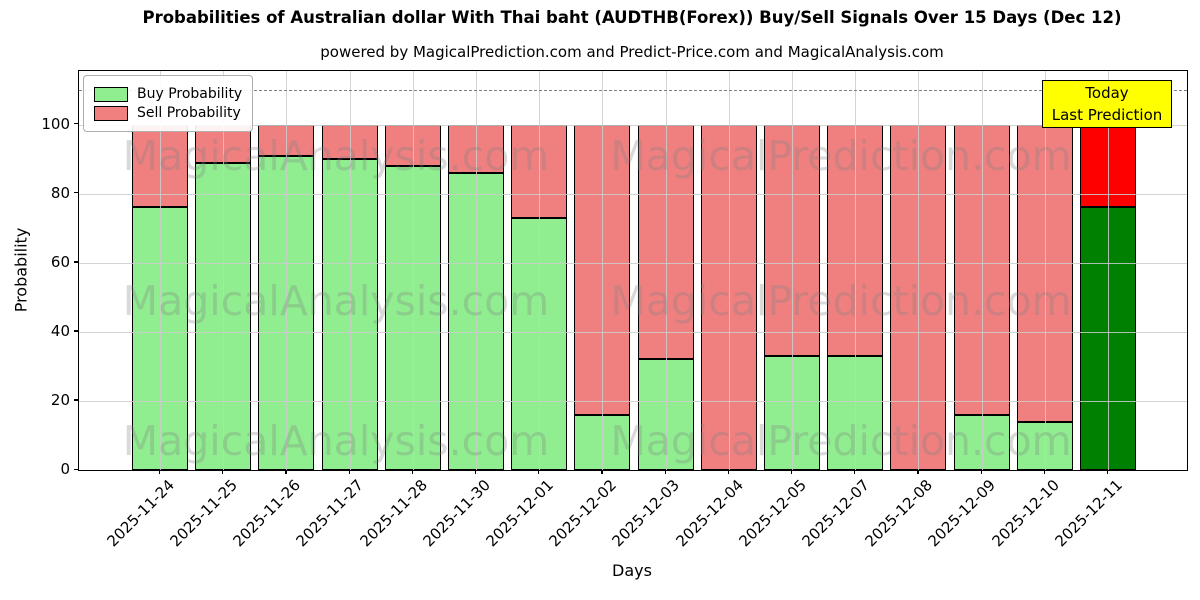 Image resolution: width=1200 pixels, height=600 pixels. I want to click on today-annotation-line1: Today, so click(1107, 93).